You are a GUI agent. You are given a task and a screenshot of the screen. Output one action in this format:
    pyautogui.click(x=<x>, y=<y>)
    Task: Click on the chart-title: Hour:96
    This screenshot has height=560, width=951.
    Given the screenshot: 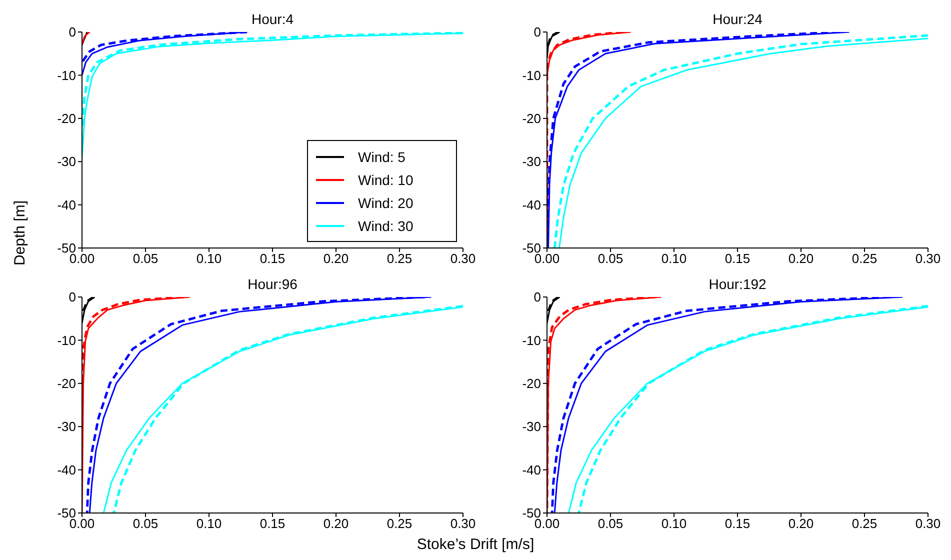 What is the action you would take?
    pyautogui.click(x=272, y=284)
    